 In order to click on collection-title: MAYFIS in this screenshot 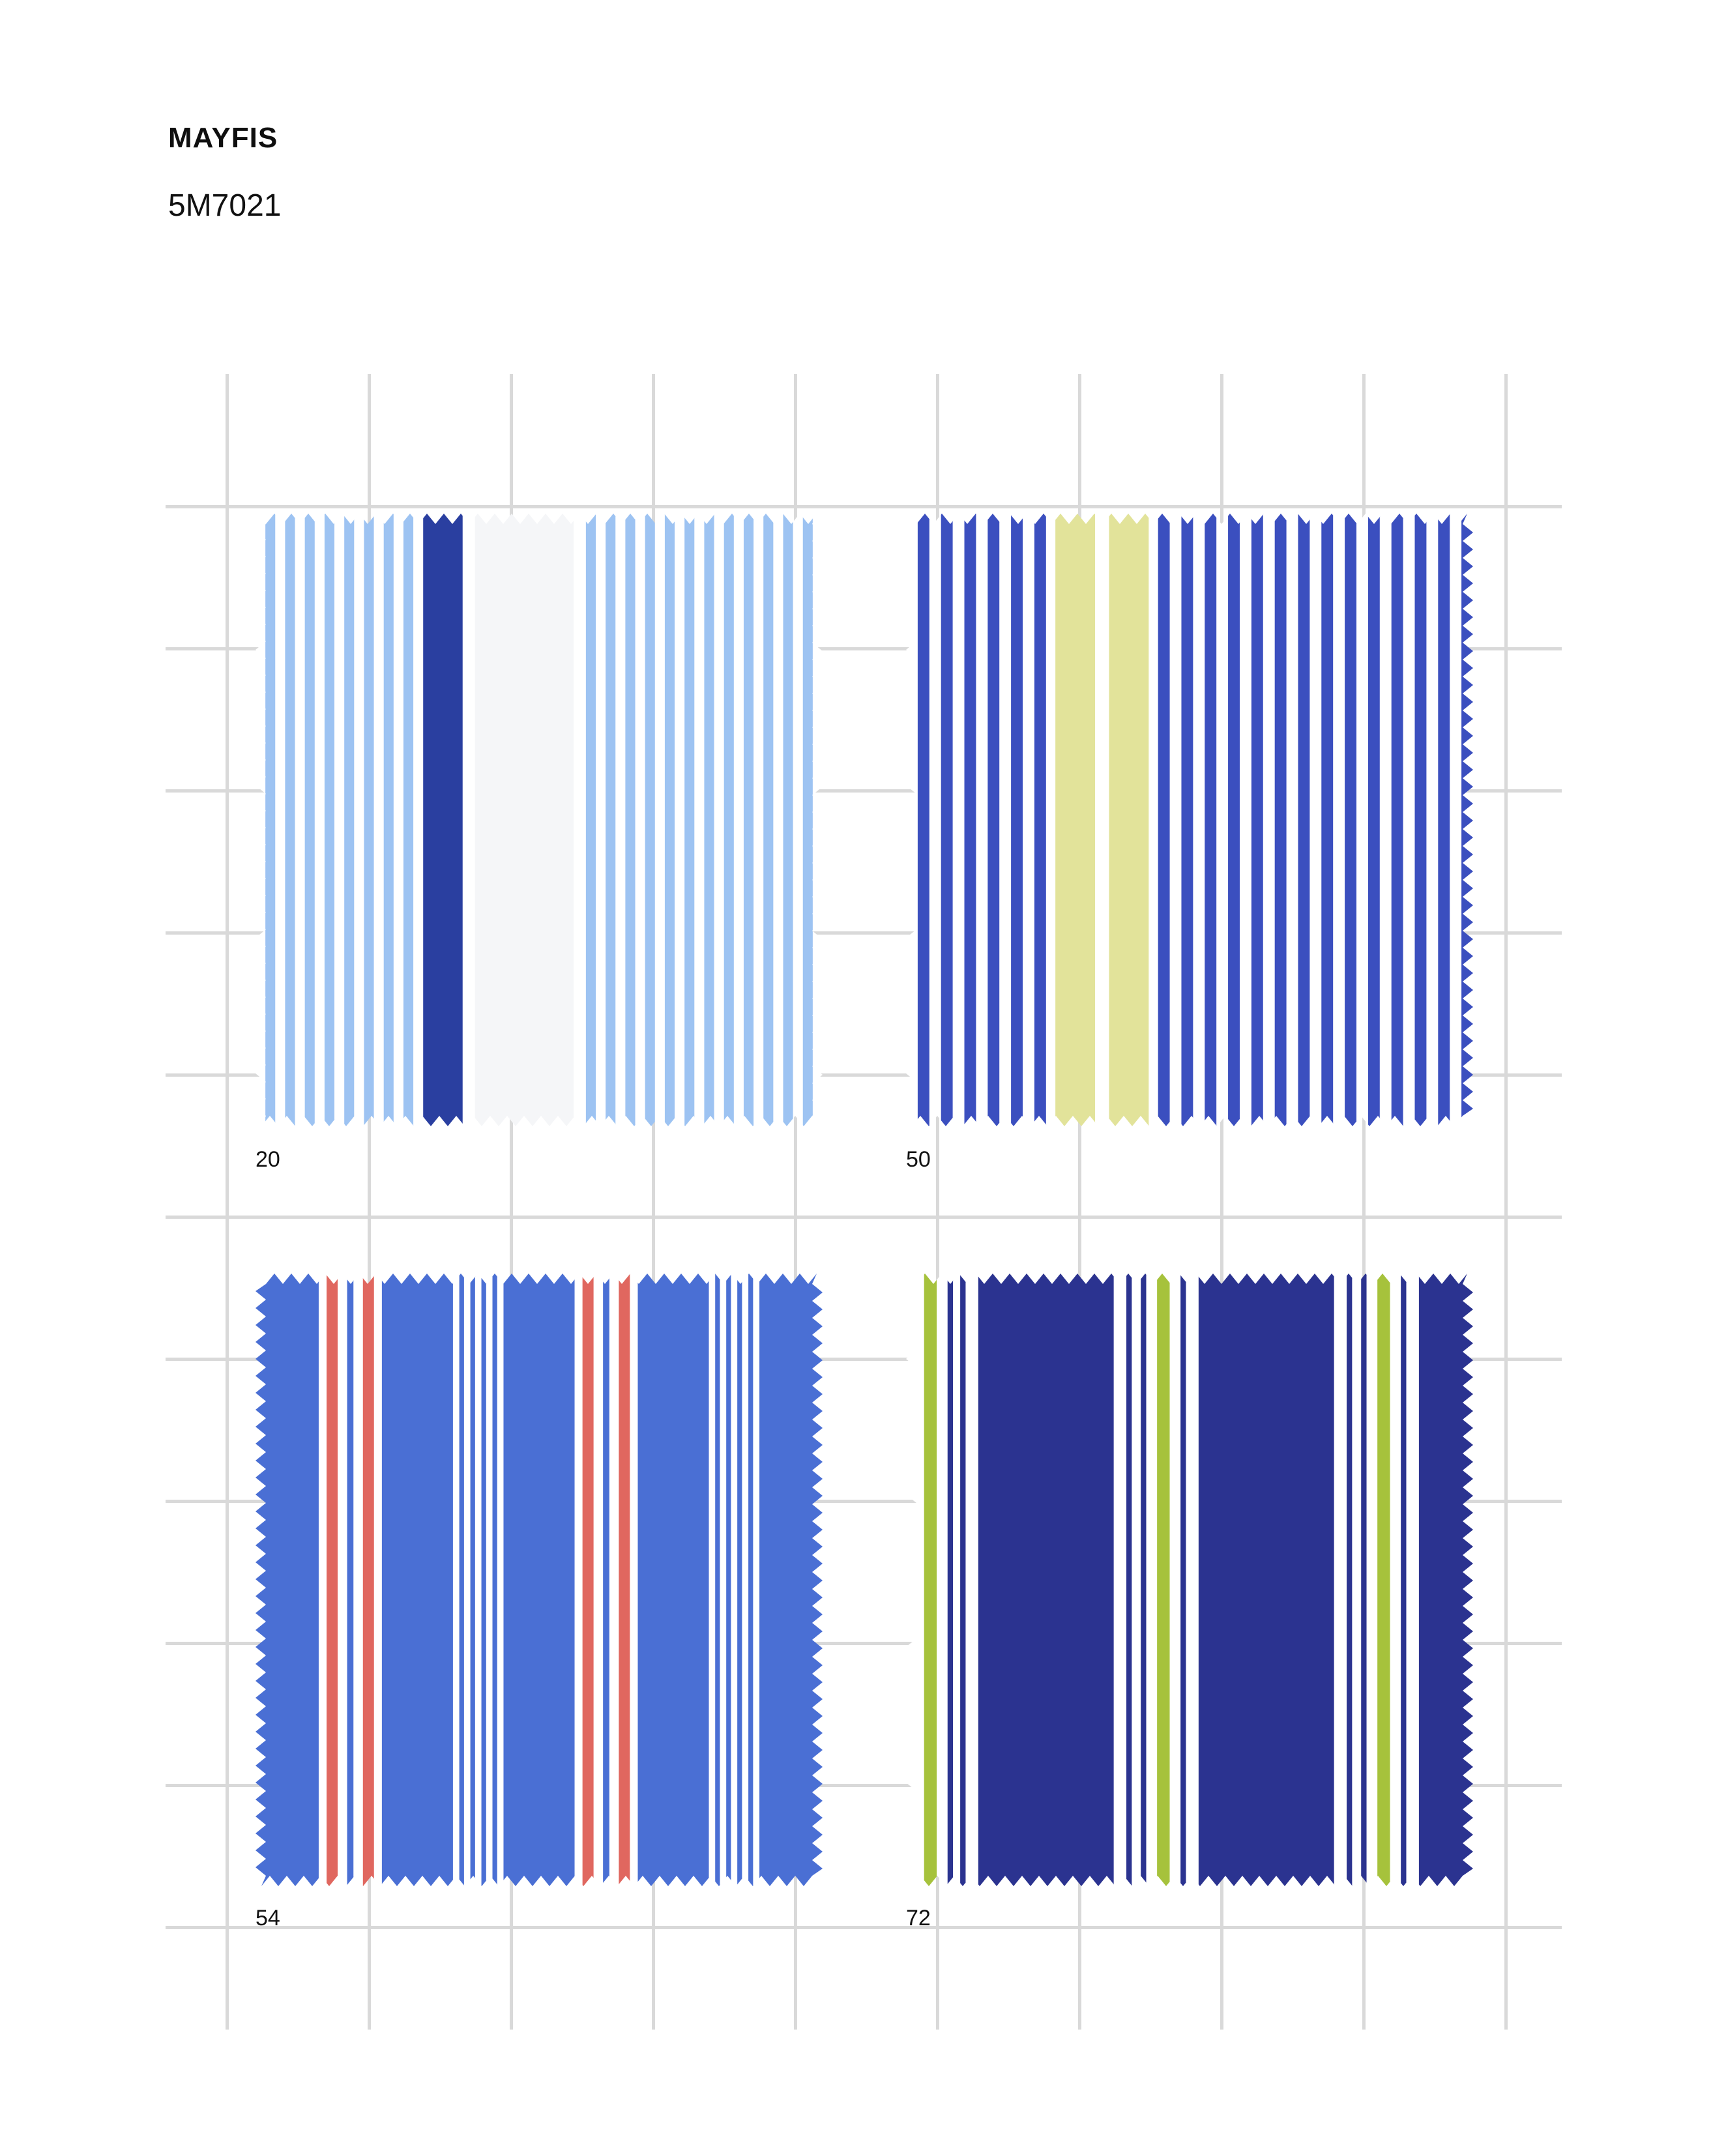, I will do `click(223, 138)`.